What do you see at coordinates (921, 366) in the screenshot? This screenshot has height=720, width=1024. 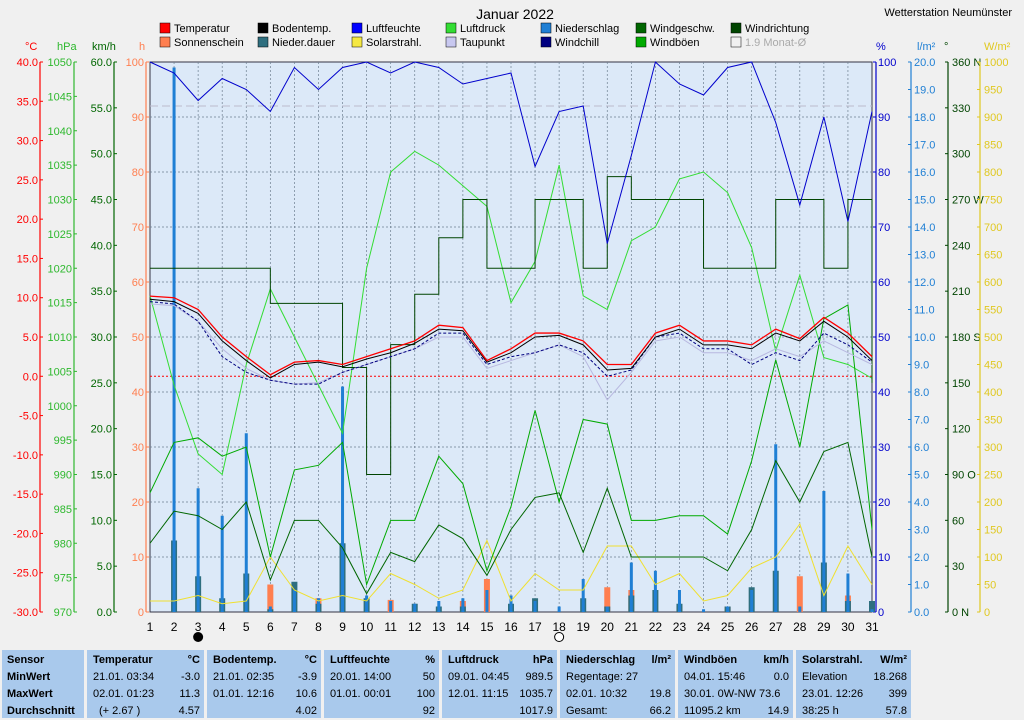 I see `precip-tick-label: 9.0` at bounding box center [921, 366].